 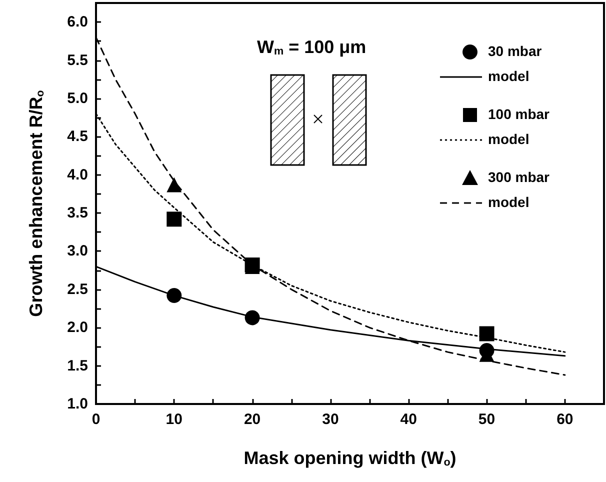 What do you see at coordinates (77, 289) in the screenshot?
I see `y-tick-label: 2.5` at bounding box center [77, 289].